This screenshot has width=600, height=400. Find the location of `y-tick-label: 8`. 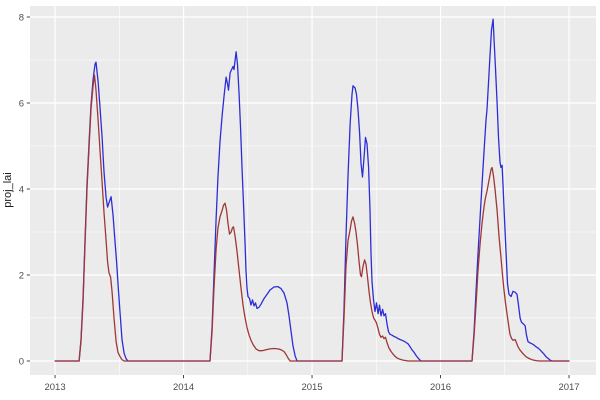

y-tick-label: 8 is located at coordinates (21, 17).